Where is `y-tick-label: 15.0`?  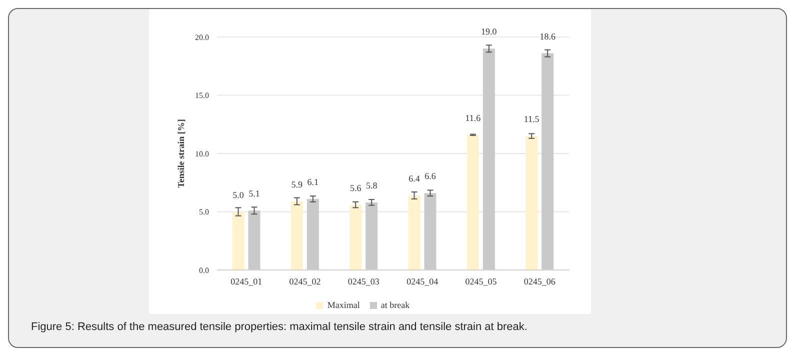 y-tick-label: 15.0 is located at coordinates (202, 95).